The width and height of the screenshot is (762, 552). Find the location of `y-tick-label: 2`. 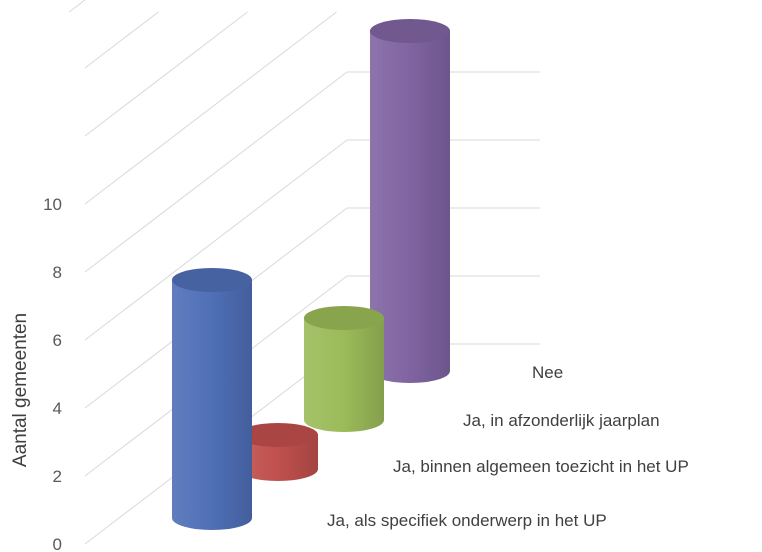

y-tick-label: 2 is located at coordinates (57, 476).